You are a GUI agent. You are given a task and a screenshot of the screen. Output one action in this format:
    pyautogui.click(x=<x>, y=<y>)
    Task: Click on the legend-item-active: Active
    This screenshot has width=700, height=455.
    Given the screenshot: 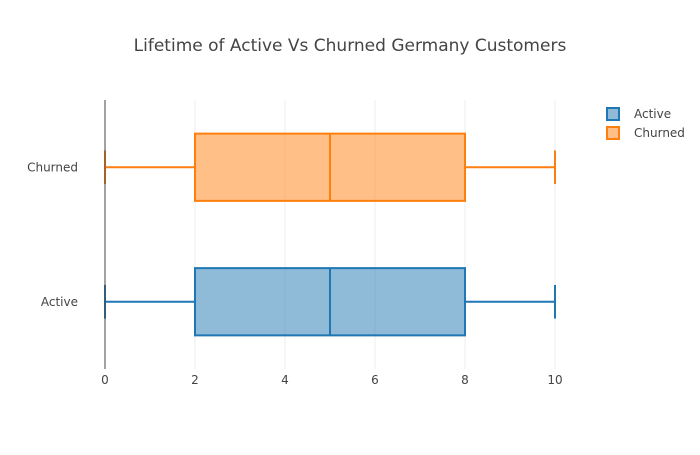 What is the action you would take?
    pyautogui.click(x=638, y=114)
    